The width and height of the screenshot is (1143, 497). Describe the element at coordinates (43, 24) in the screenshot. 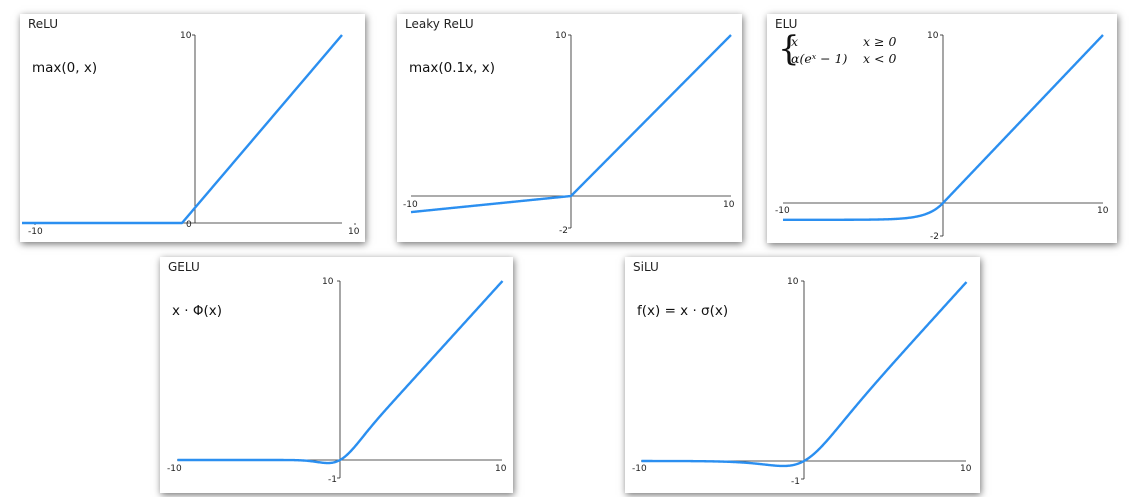

I see `chart-title: ReLU` at that location.